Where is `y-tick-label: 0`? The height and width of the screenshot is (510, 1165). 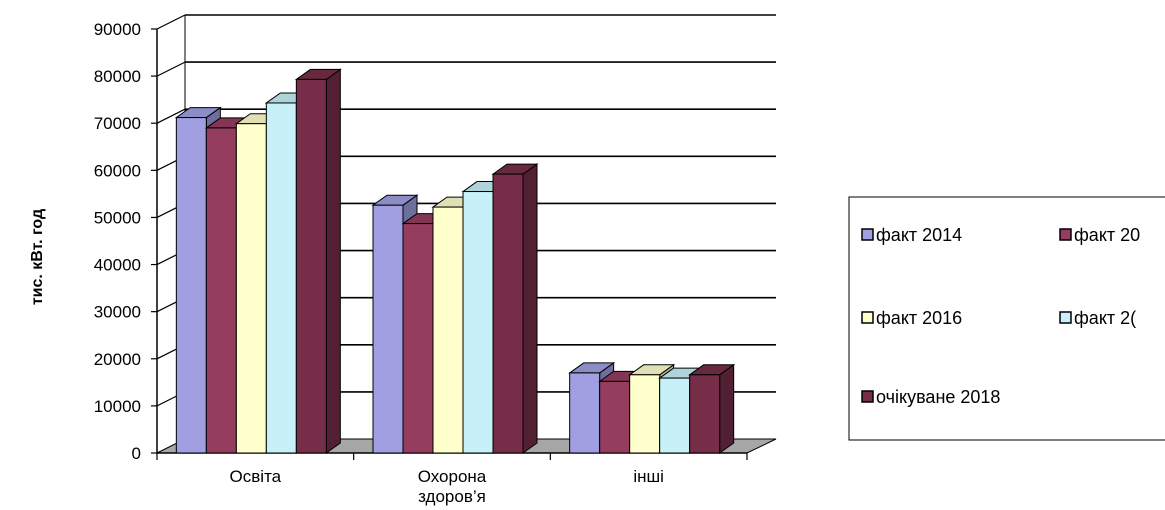
y-tick-label: 0 is located at coordinates (136, 453).